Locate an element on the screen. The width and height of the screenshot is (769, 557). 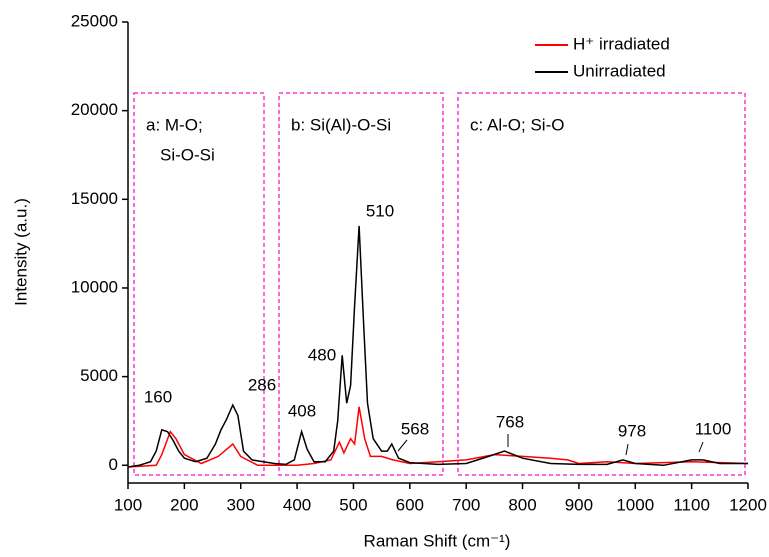
x-tick-label: 800 is located at coordinates (522, 504).